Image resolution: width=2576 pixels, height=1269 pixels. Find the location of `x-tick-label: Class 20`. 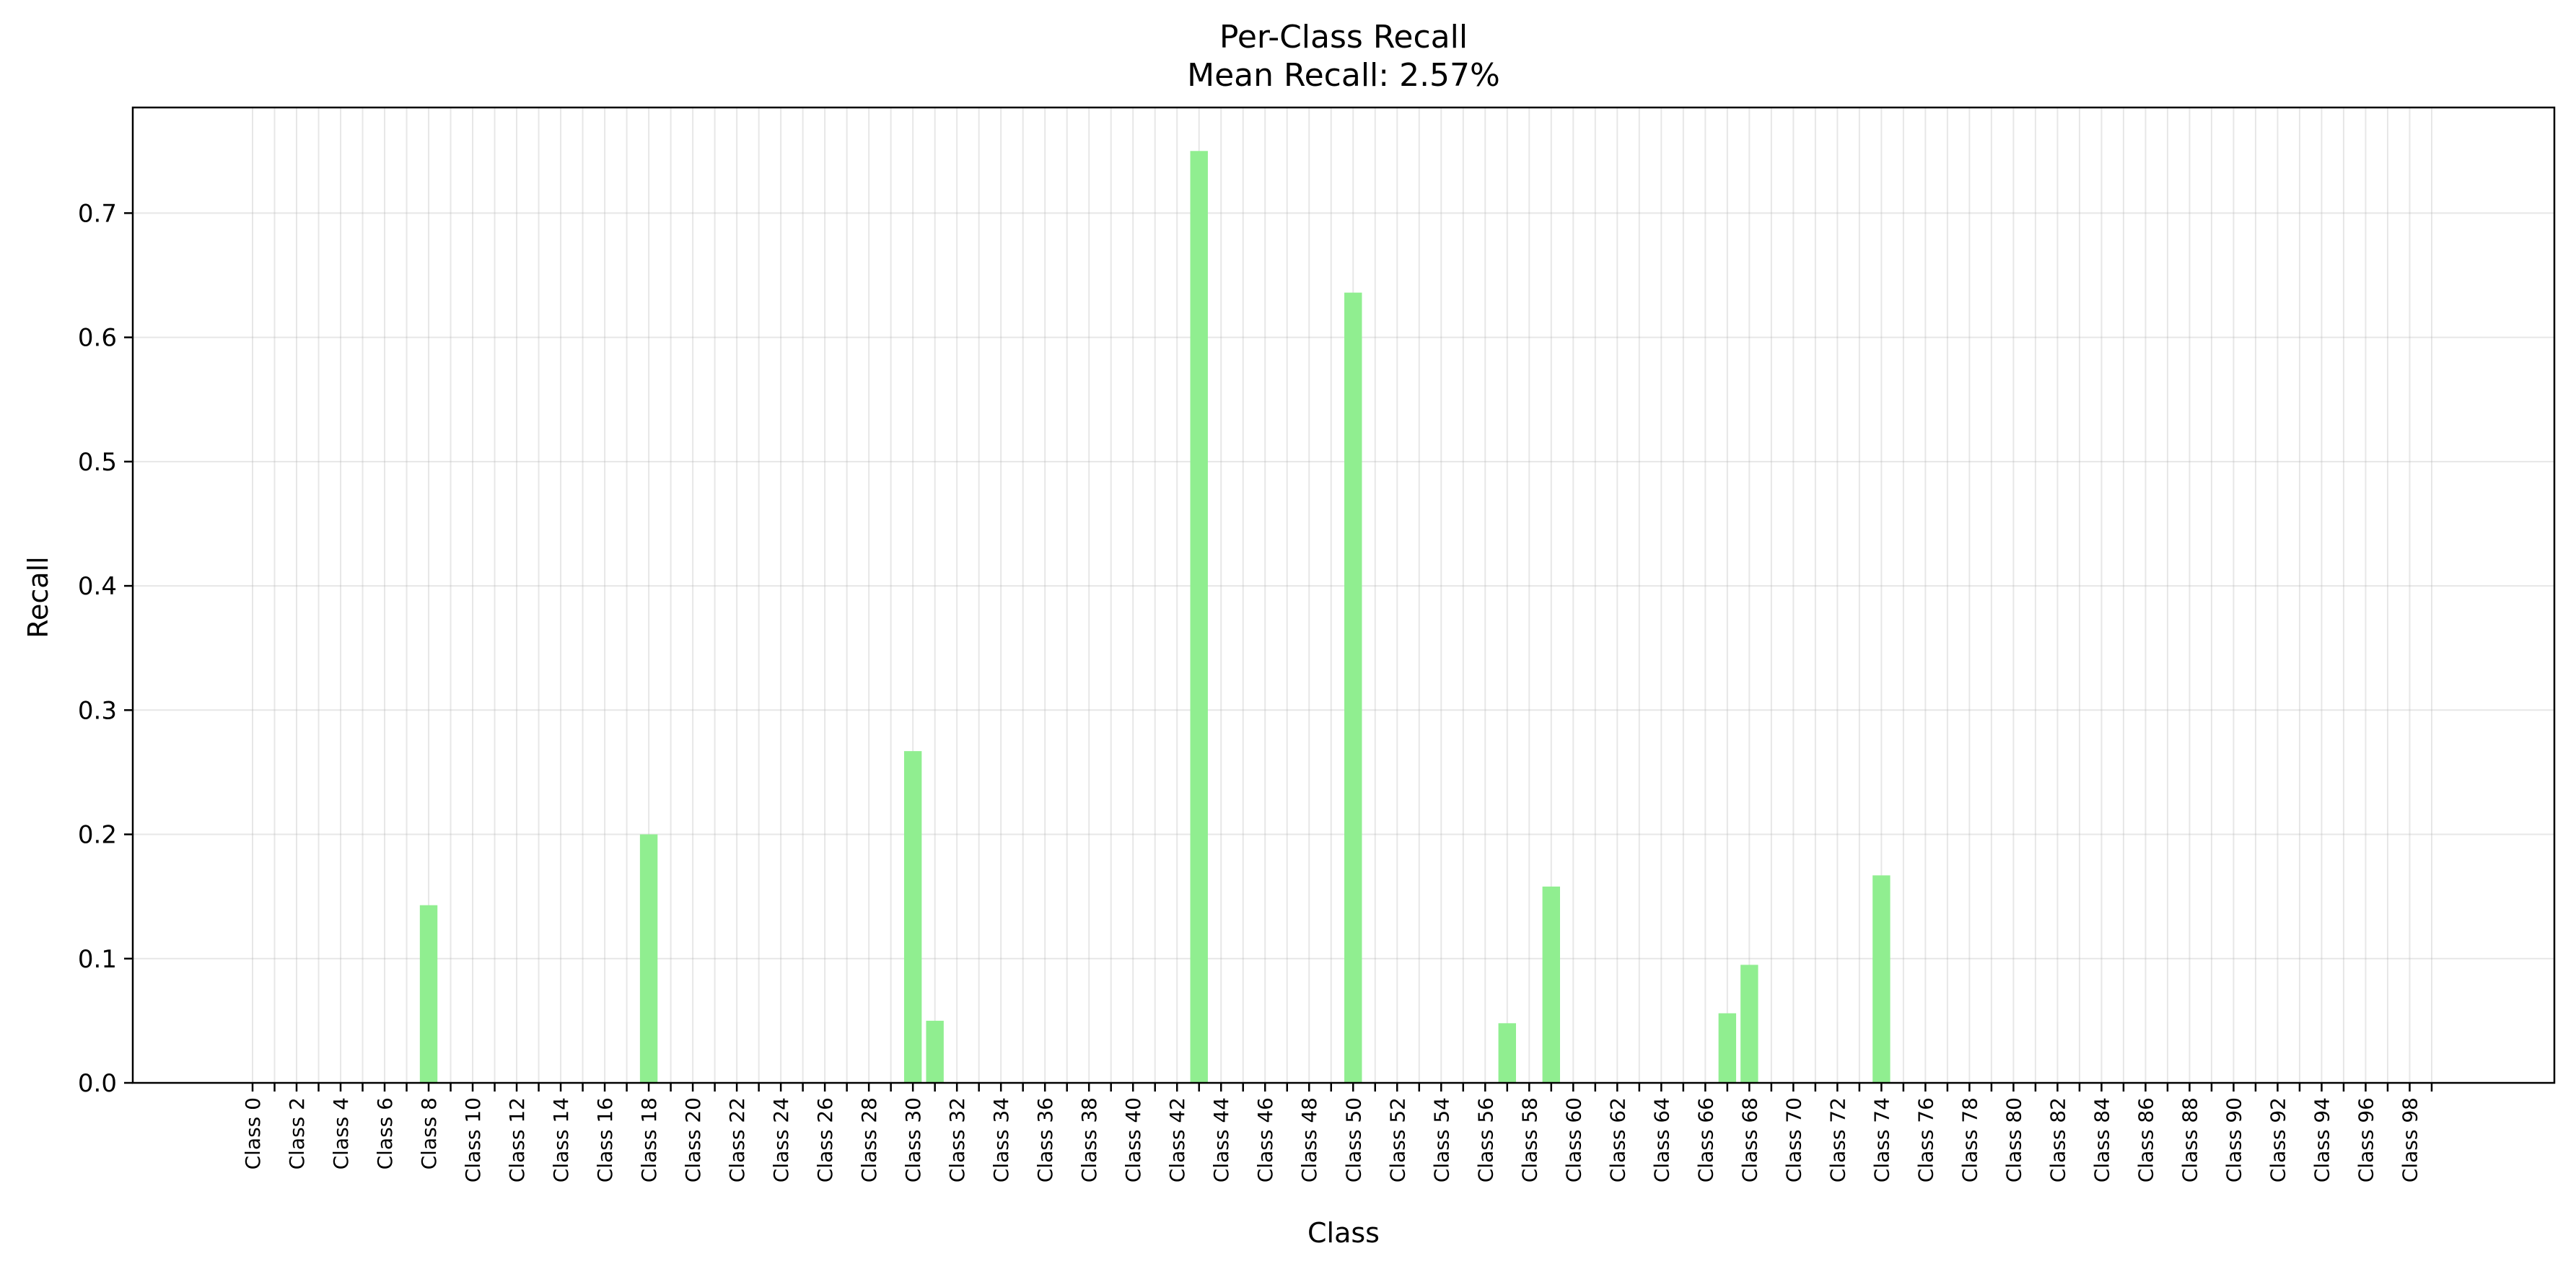

x-tick-label: Class 20 is located at coordinates (693, 1139).